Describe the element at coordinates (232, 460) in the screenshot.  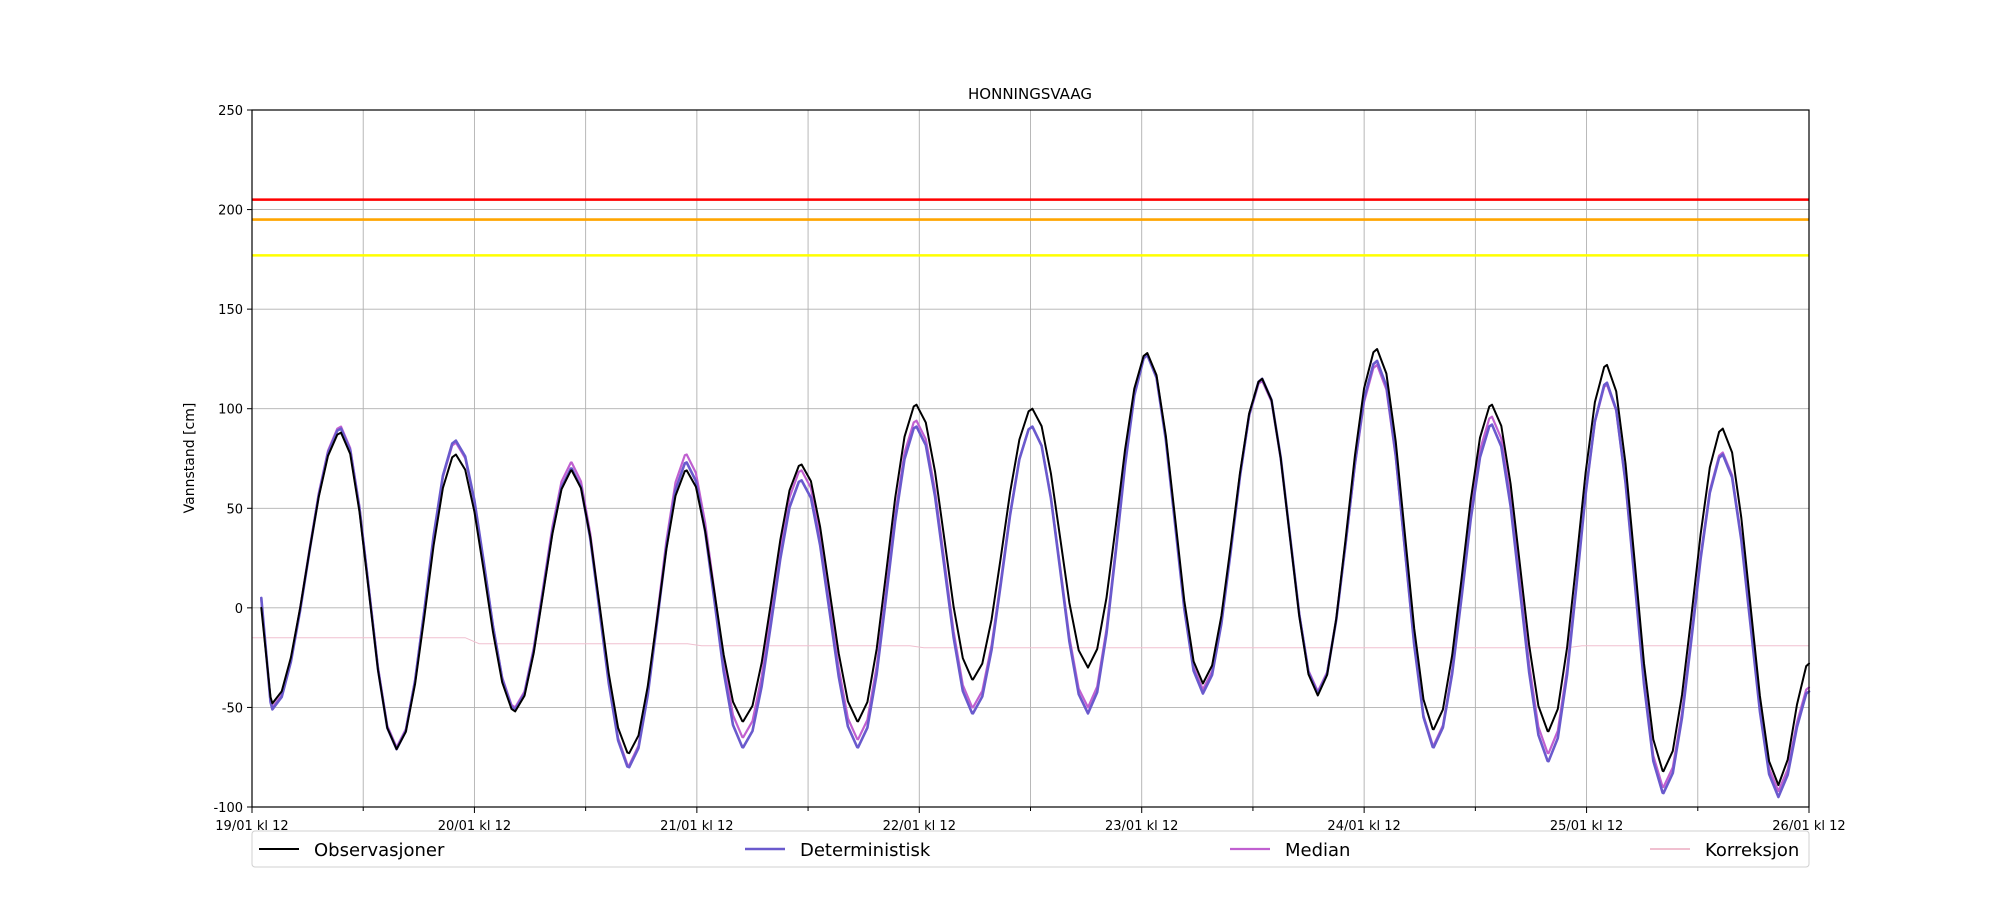
I see `y-axis-ticks: -100 -50 0 50 100 150 200 250` at that location.